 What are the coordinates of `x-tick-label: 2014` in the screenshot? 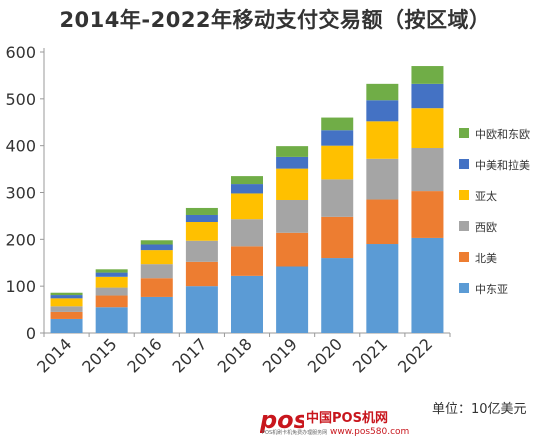 It's located at (54, 355).